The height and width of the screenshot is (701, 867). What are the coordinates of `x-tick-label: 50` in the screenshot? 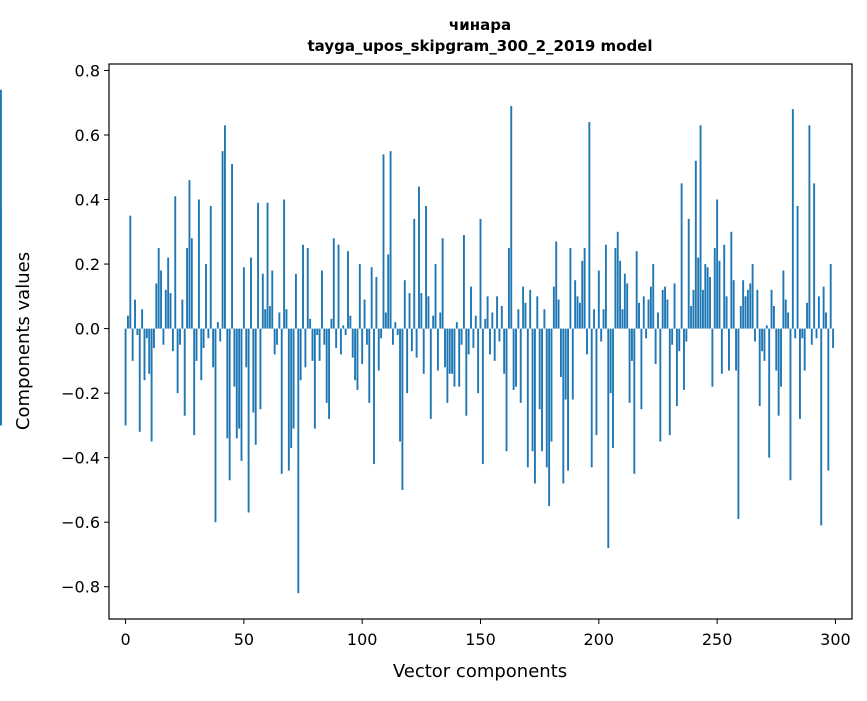 It's located at (244, 639).